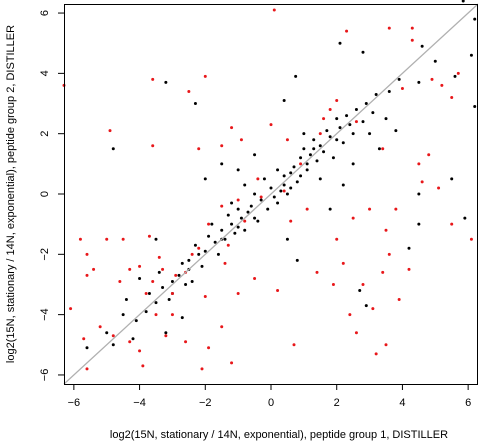  What do you see at coordinates (205, 403) in the screenshot?
I see `x-tick-label: −2` at bounding box center [205, 403].